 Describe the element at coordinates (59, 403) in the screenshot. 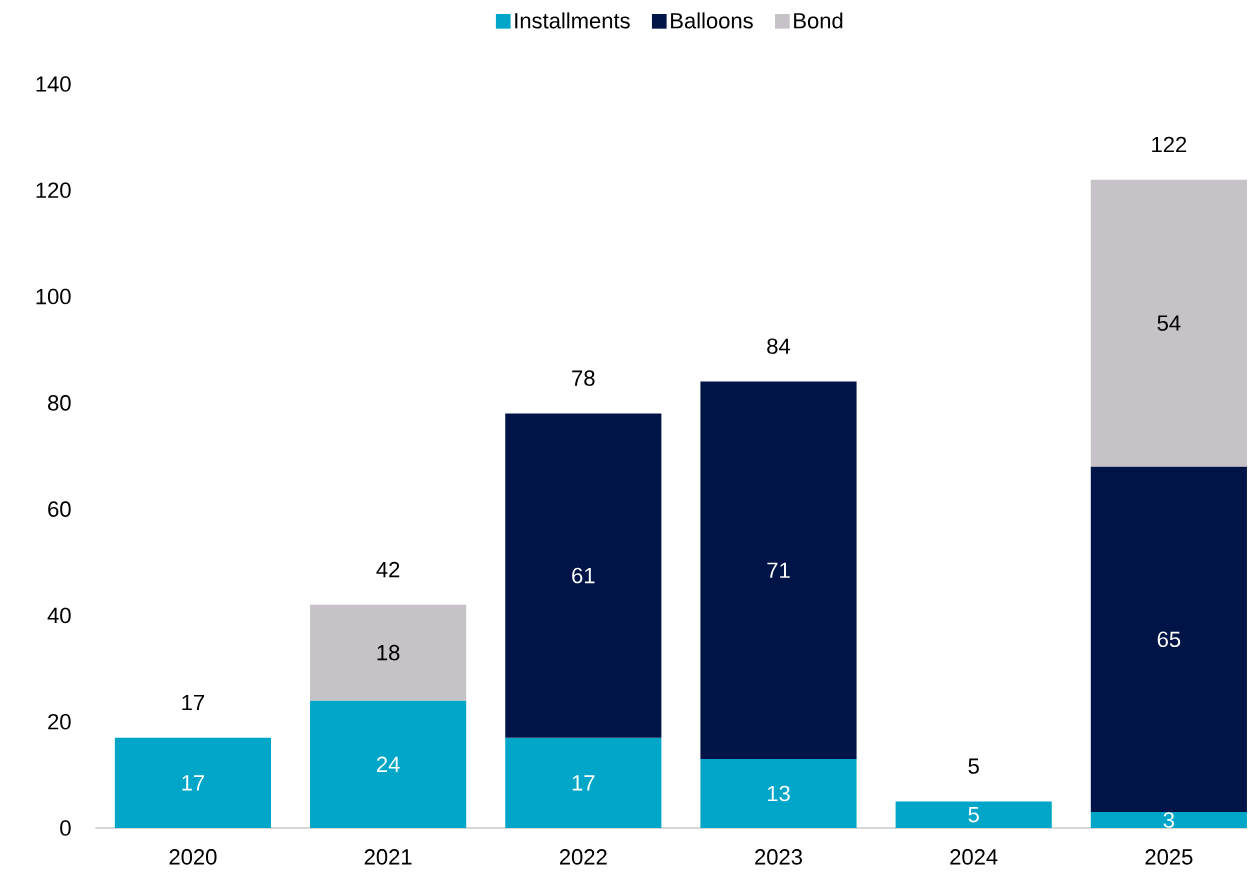

I see `y-tick-label: 80` at that location.